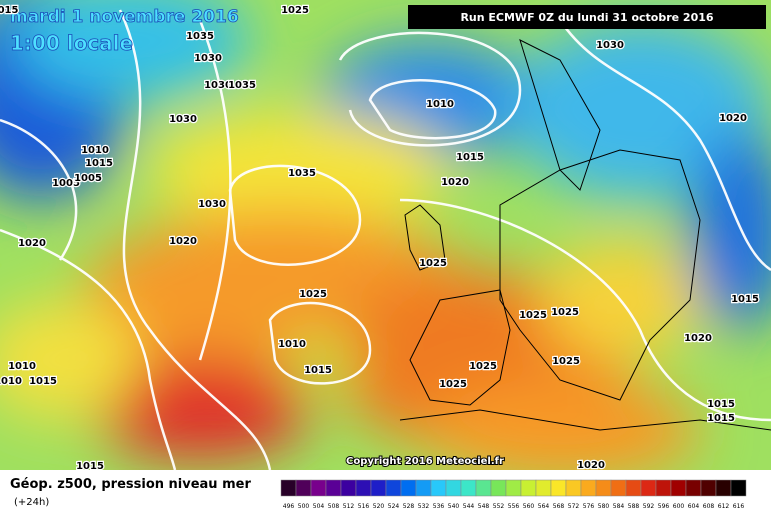  Describe the element at coordinates (394, 506) in the screenshot. I see `scale-label: 524` at that location.